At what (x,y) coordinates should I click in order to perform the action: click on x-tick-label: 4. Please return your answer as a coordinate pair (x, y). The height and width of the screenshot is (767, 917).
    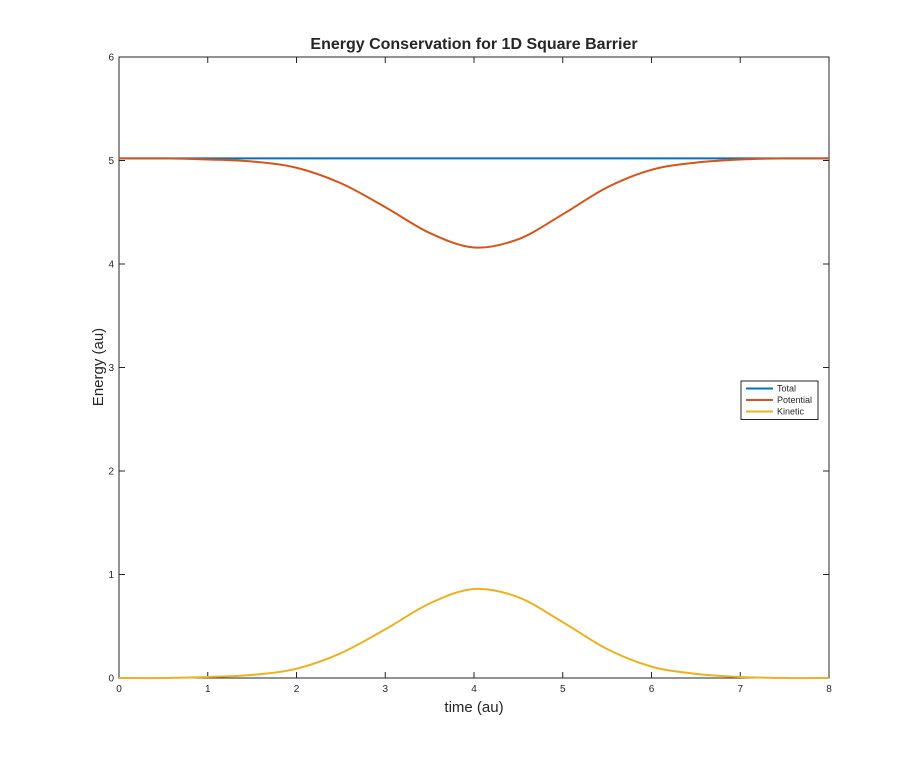
    Looking at the image, I should click on (474, 689).